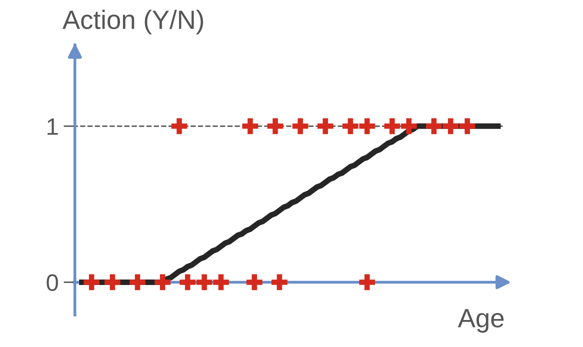 The width and height of the screenshot is (583, 347). I want to click on x-axis-title: Age, so click(481, 321).